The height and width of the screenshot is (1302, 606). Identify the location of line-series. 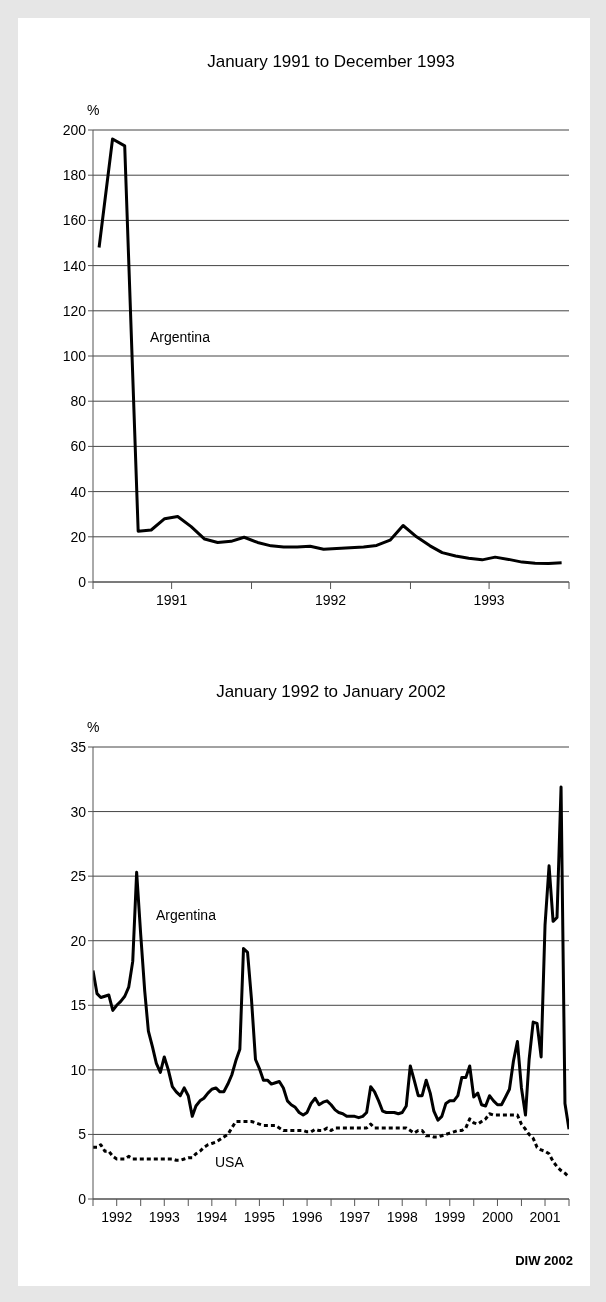
(331, 1145).